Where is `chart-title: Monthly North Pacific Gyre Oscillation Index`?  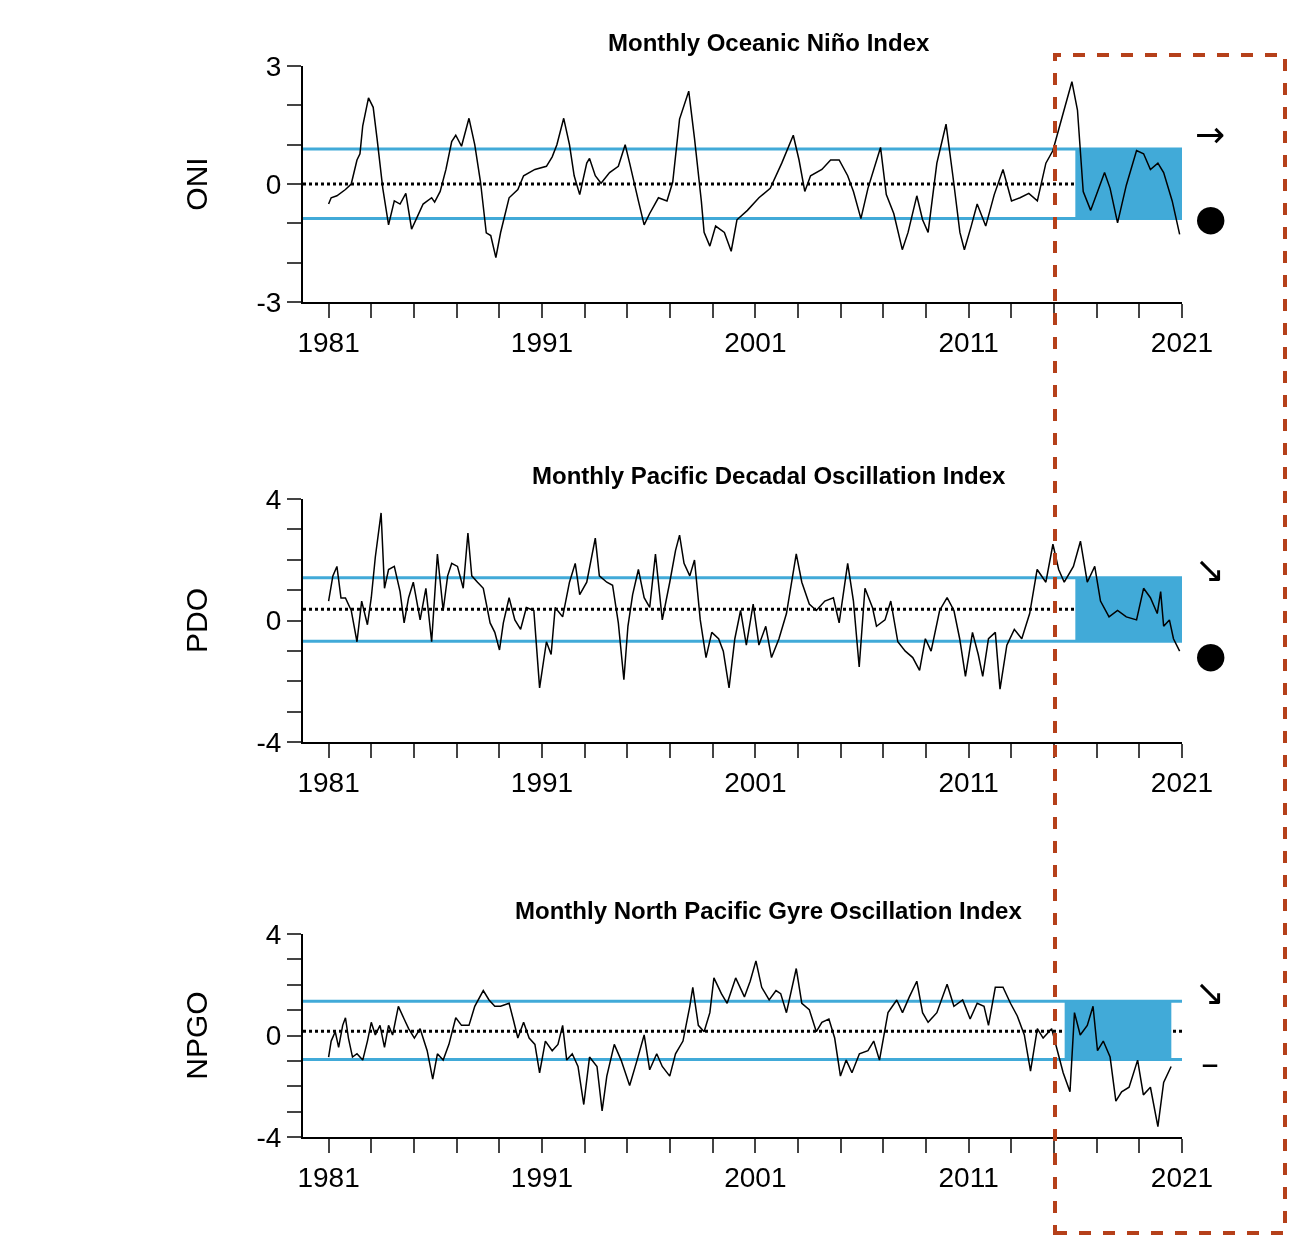 chart-title: Monthly North Pacific Gyre Oscillation Index is located at coordinates (769, 910).